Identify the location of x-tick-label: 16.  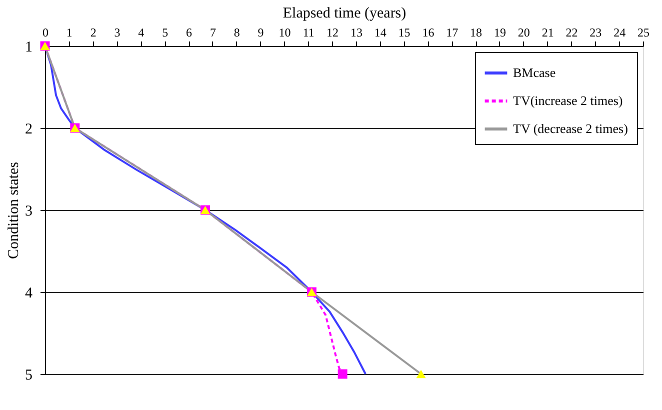
(428, 33).